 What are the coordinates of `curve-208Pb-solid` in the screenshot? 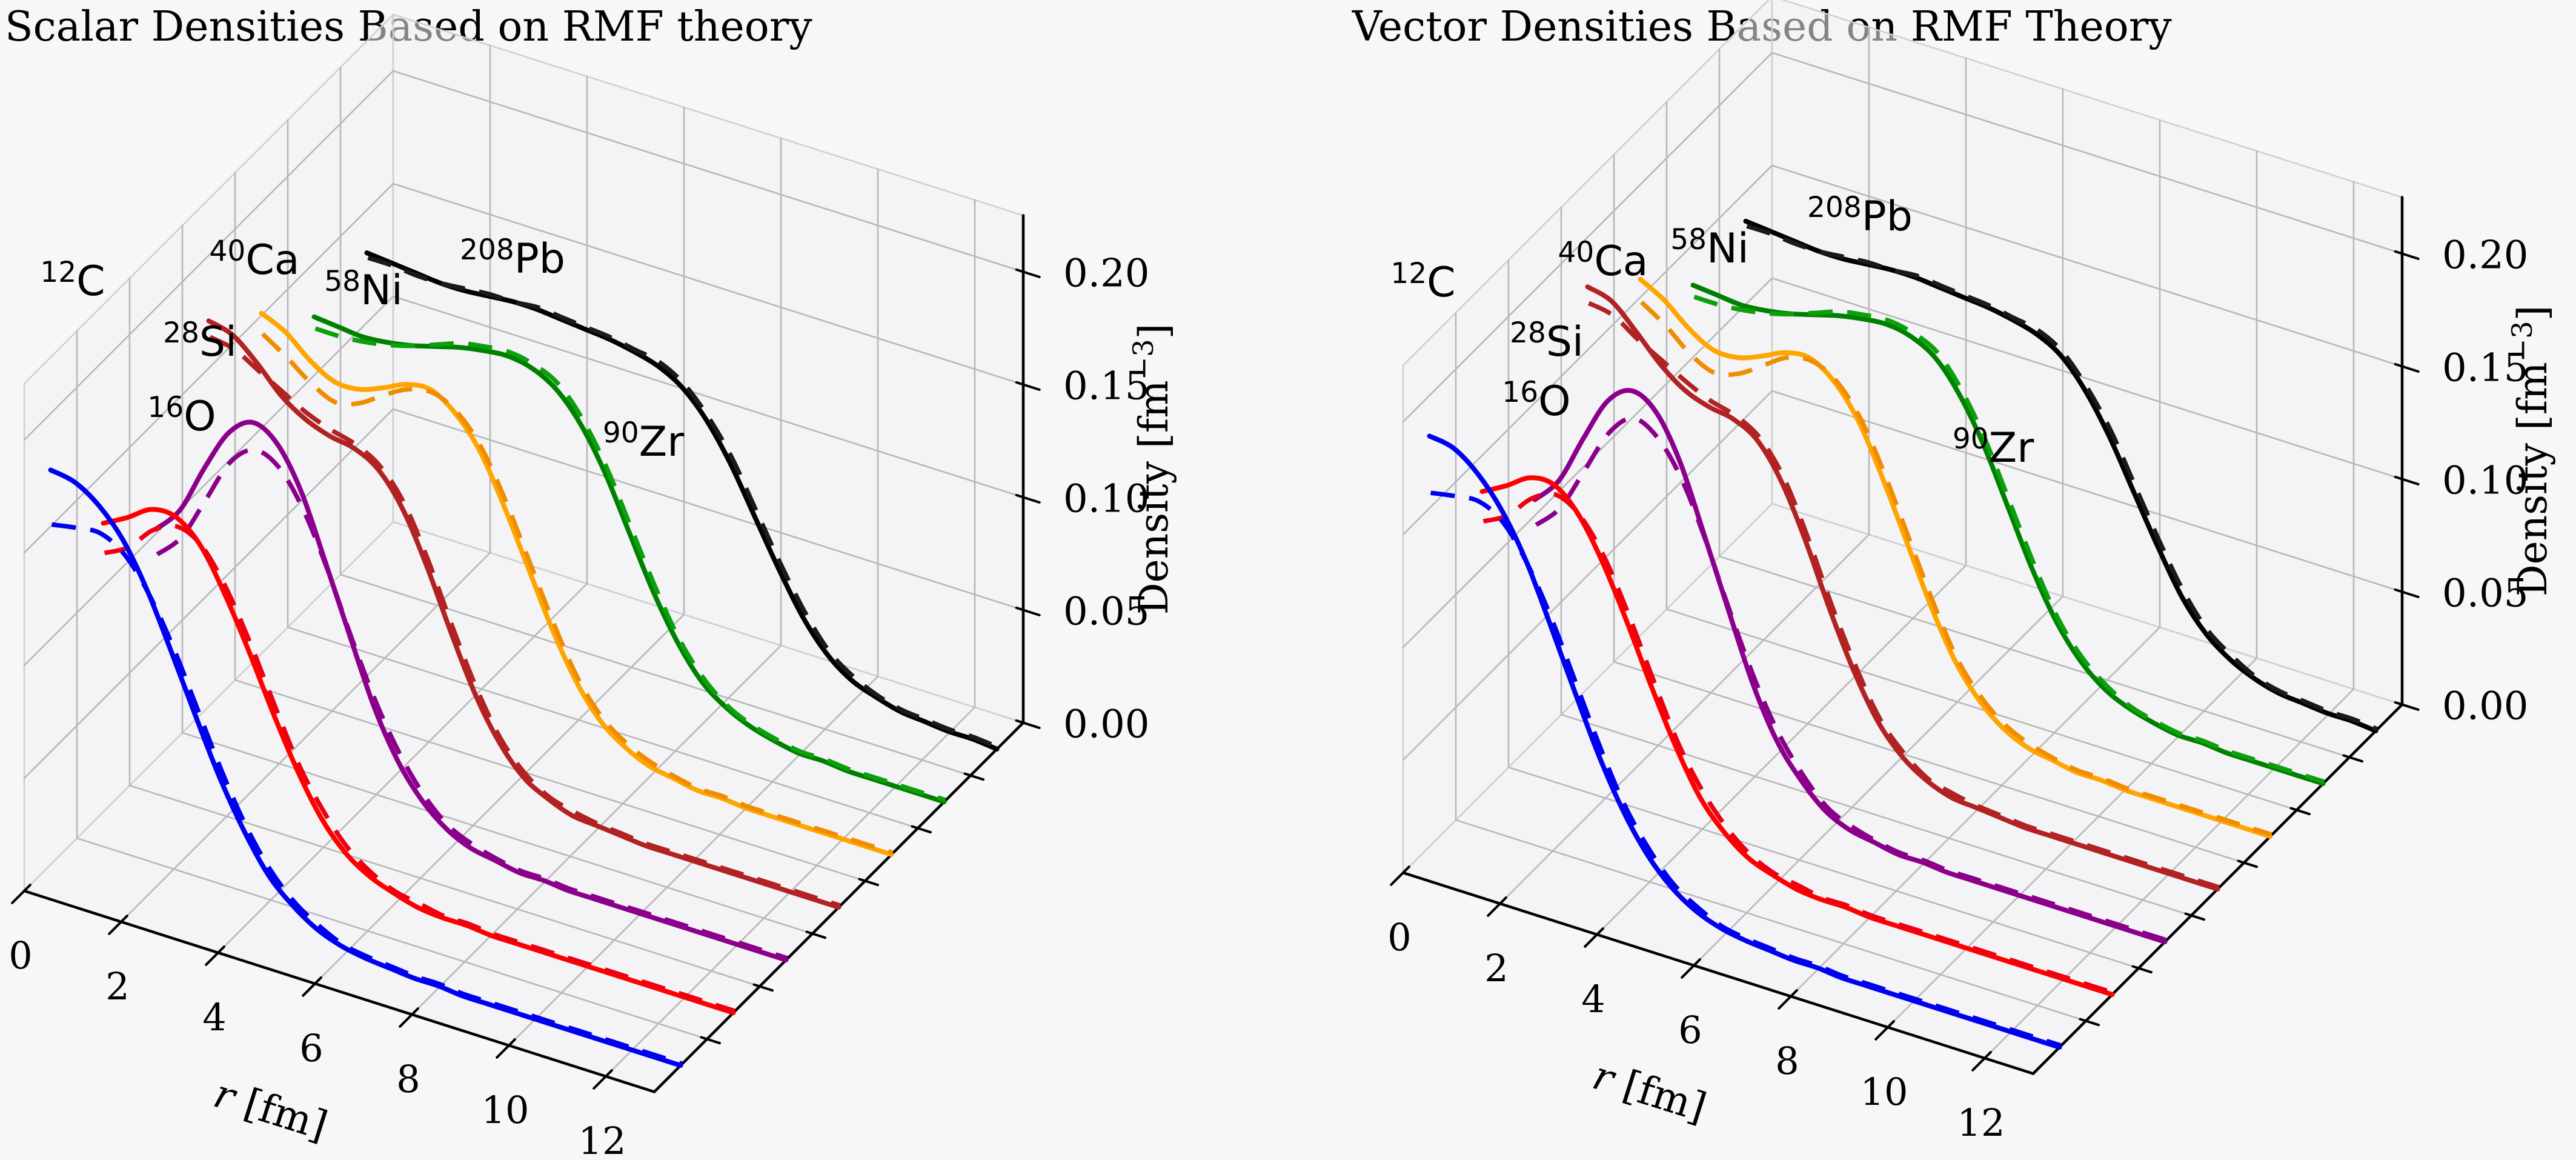 It's located at (682, 501).